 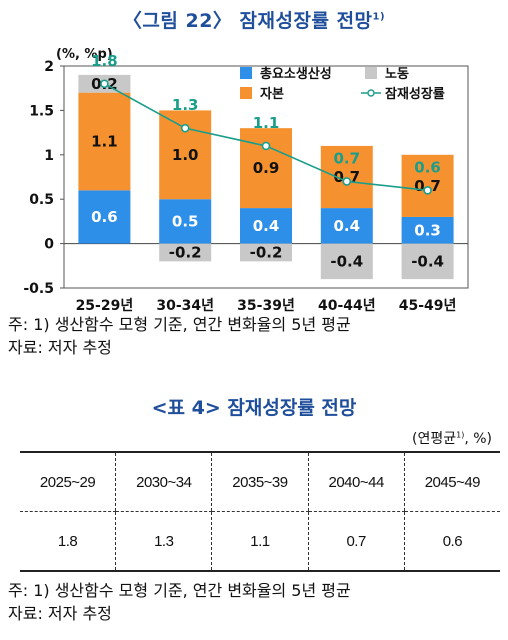 What do you see at coordinates (356, 541) in the screenshot?
I see `table-cell: 0.7` at bounding box center [356, 541].